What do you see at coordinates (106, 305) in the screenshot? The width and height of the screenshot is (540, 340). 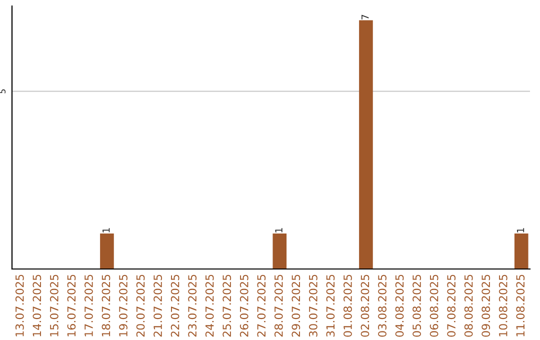 I see `x-tick-label: 18.07.2025` at bounding box center [106, 305].